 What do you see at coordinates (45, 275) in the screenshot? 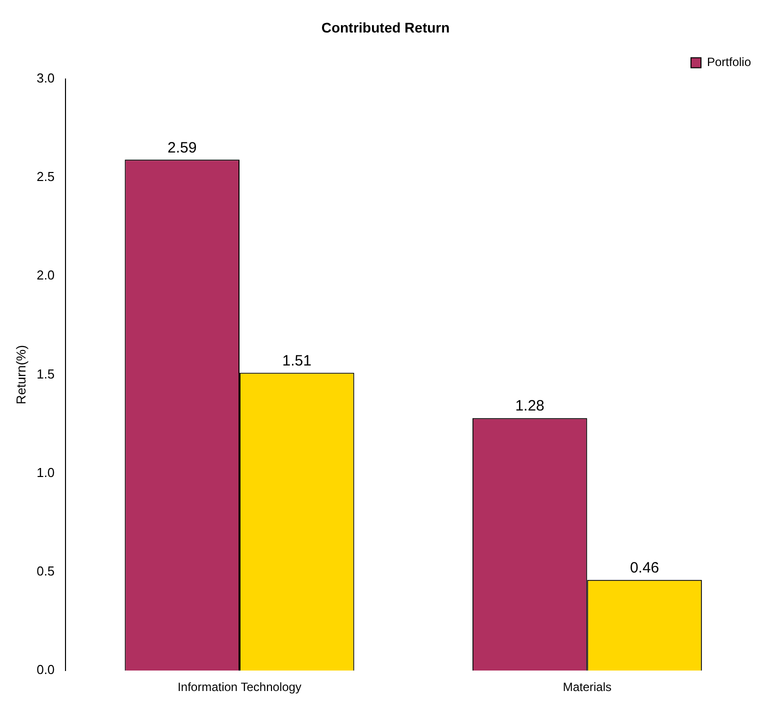
I see `y-tick-label: 2.0` at bounding box center [45, 275].